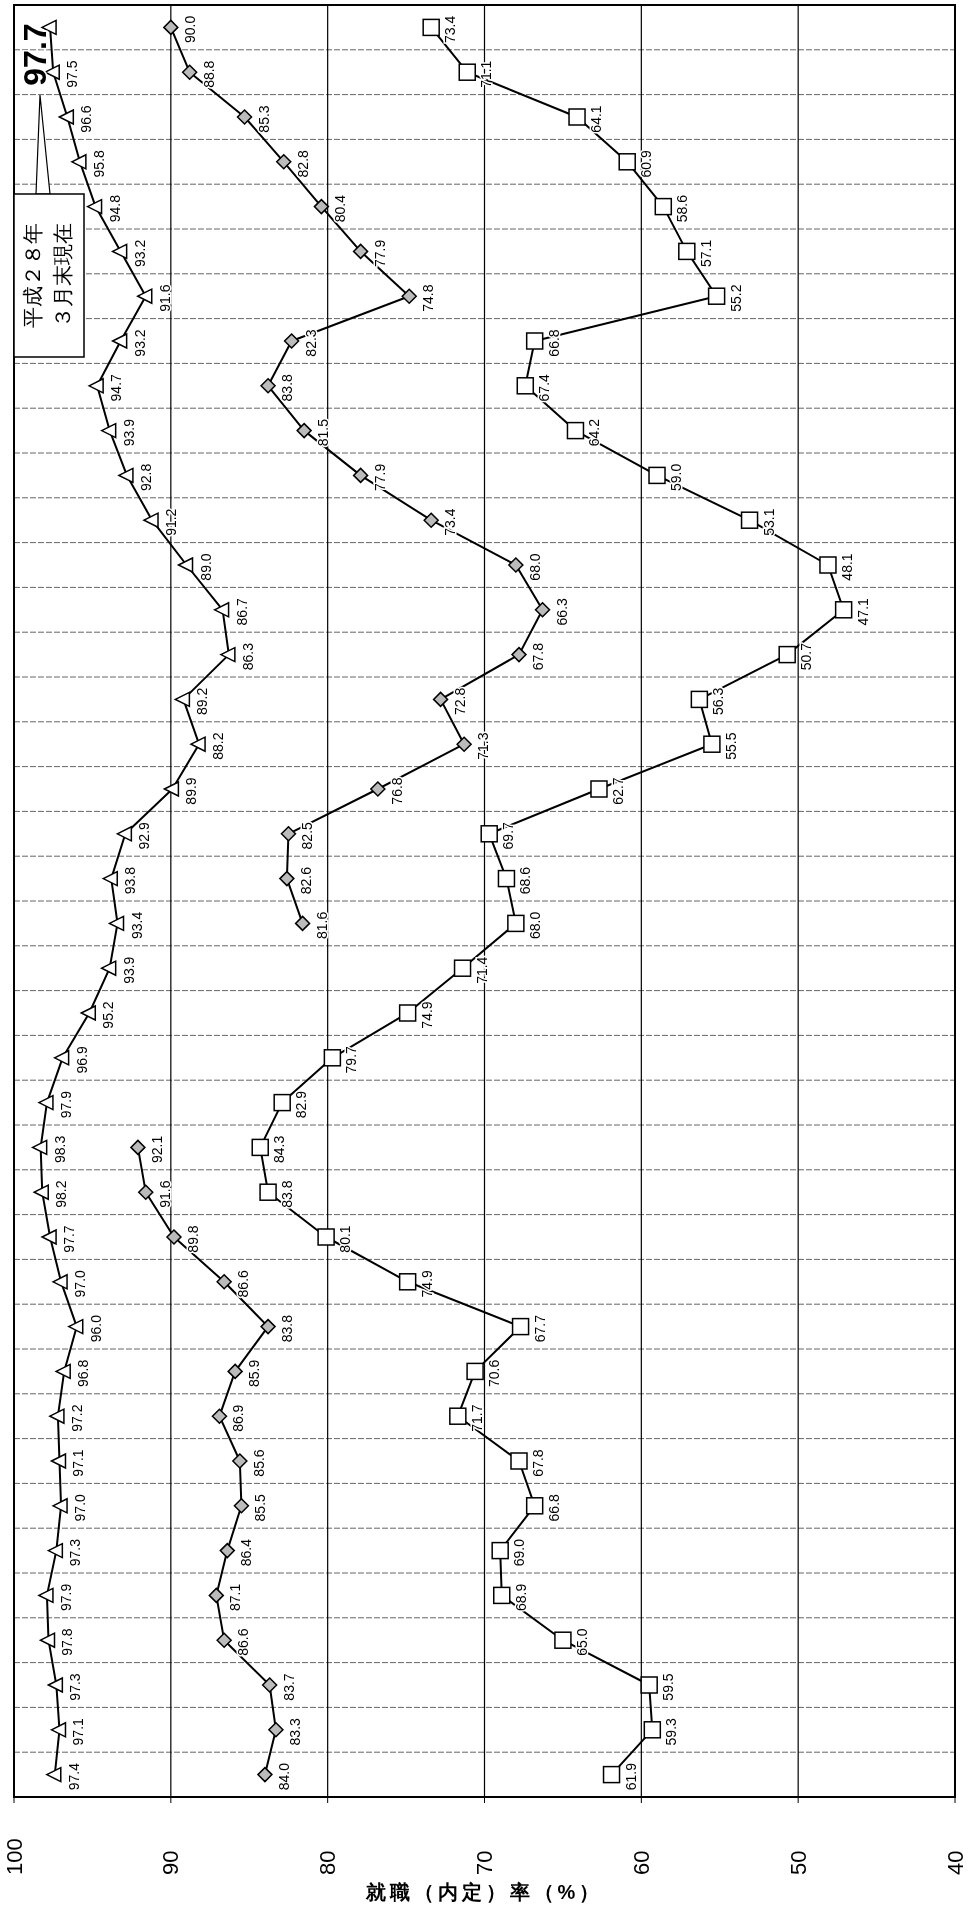 This screenshot has width=972, height=1913. What do you see at coordinates (116, 387) in the screenshot?
I see `data-label: 94.7` at bounding box center [116, 387].